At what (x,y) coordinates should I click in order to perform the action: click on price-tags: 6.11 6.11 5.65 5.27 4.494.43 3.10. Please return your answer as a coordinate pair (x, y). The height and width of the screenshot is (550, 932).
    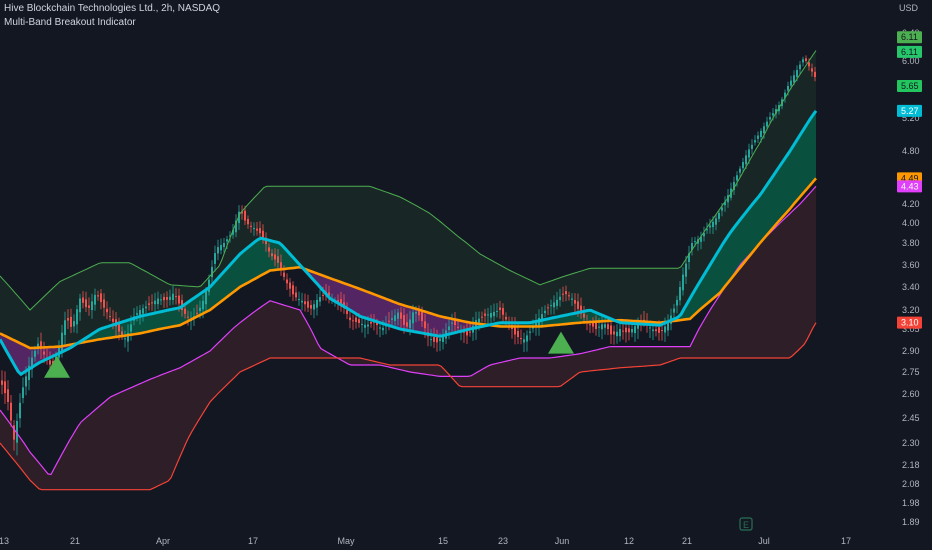
    Looking at the image, I should click on (909, 180).